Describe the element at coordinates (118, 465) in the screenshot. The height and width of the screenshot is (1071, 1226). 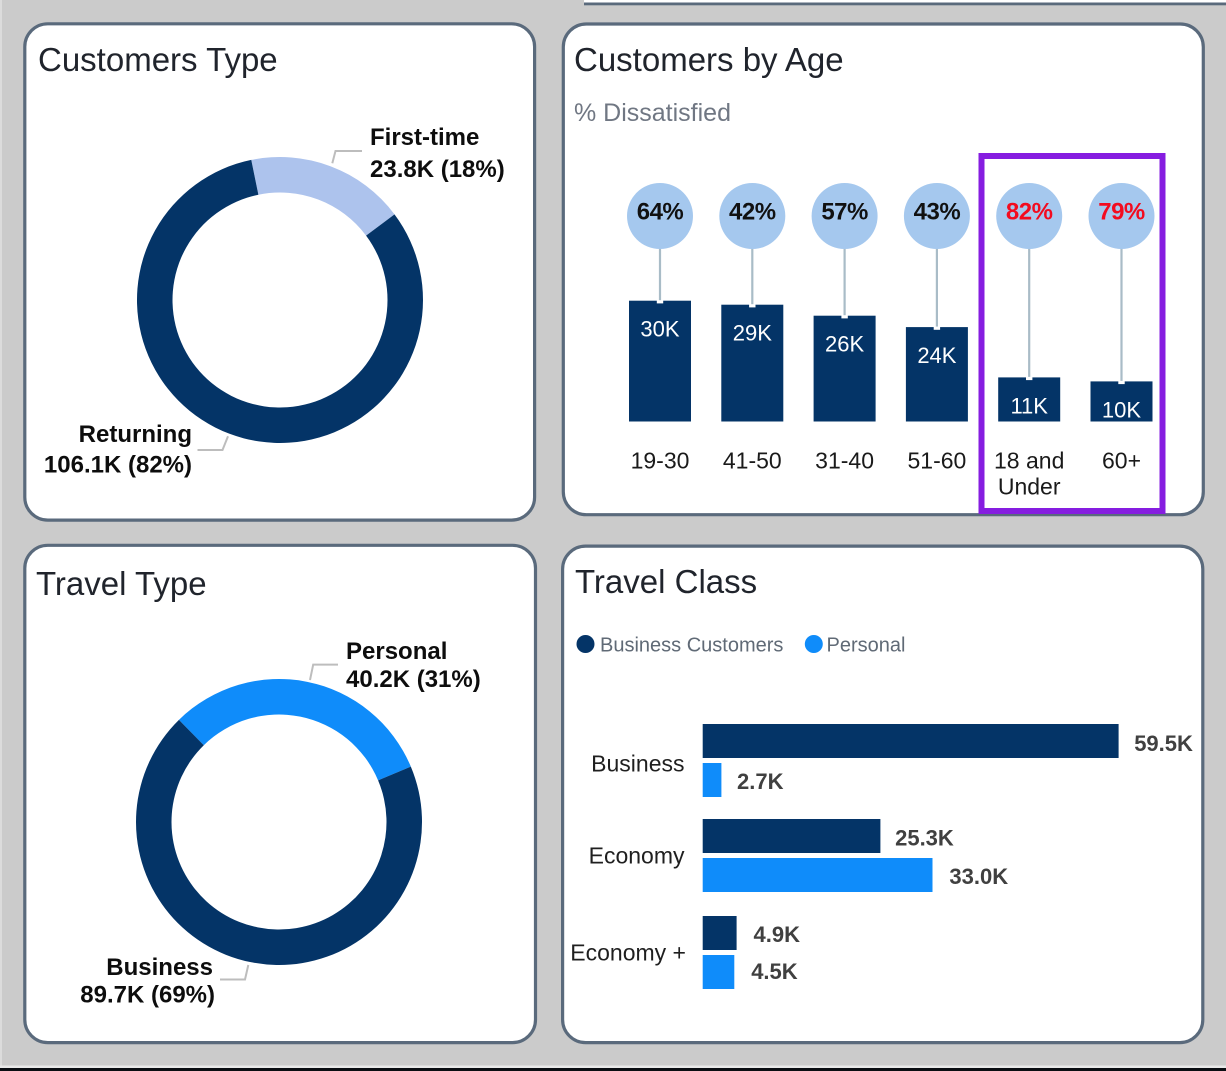
I see `svg-text: 106.1K (82%)` at that location.